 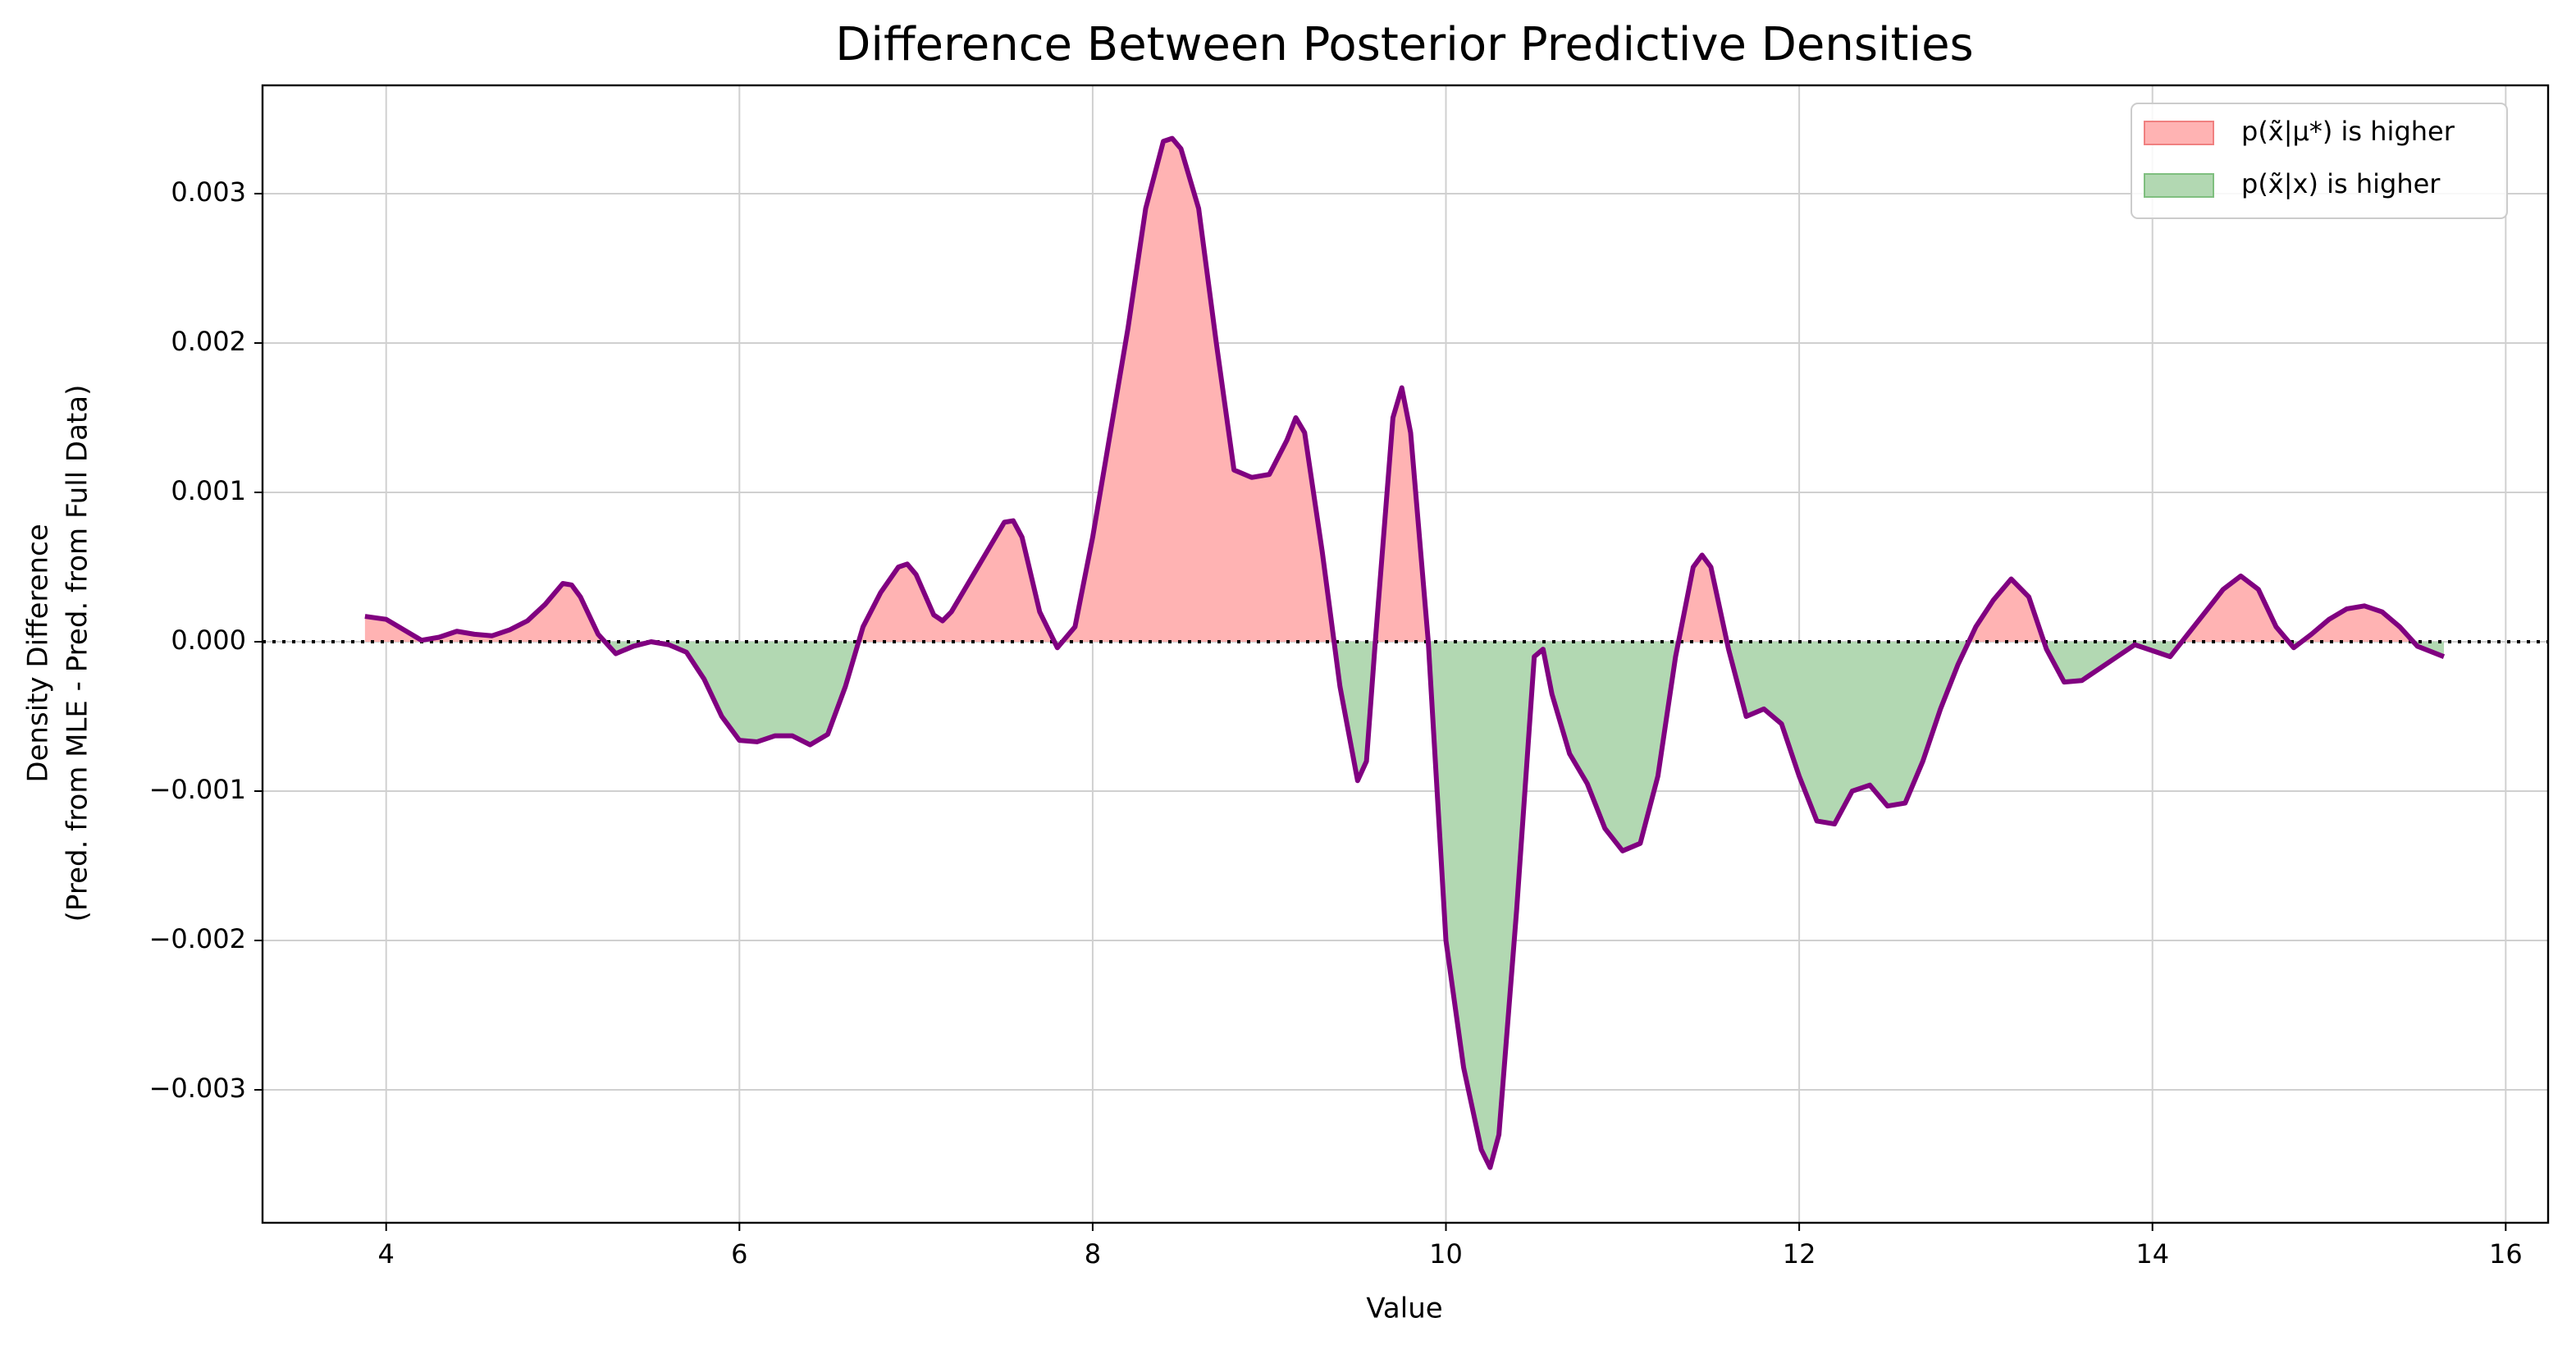 I want to click on y-tick-label: 0.000, so click(x=209, y=640).